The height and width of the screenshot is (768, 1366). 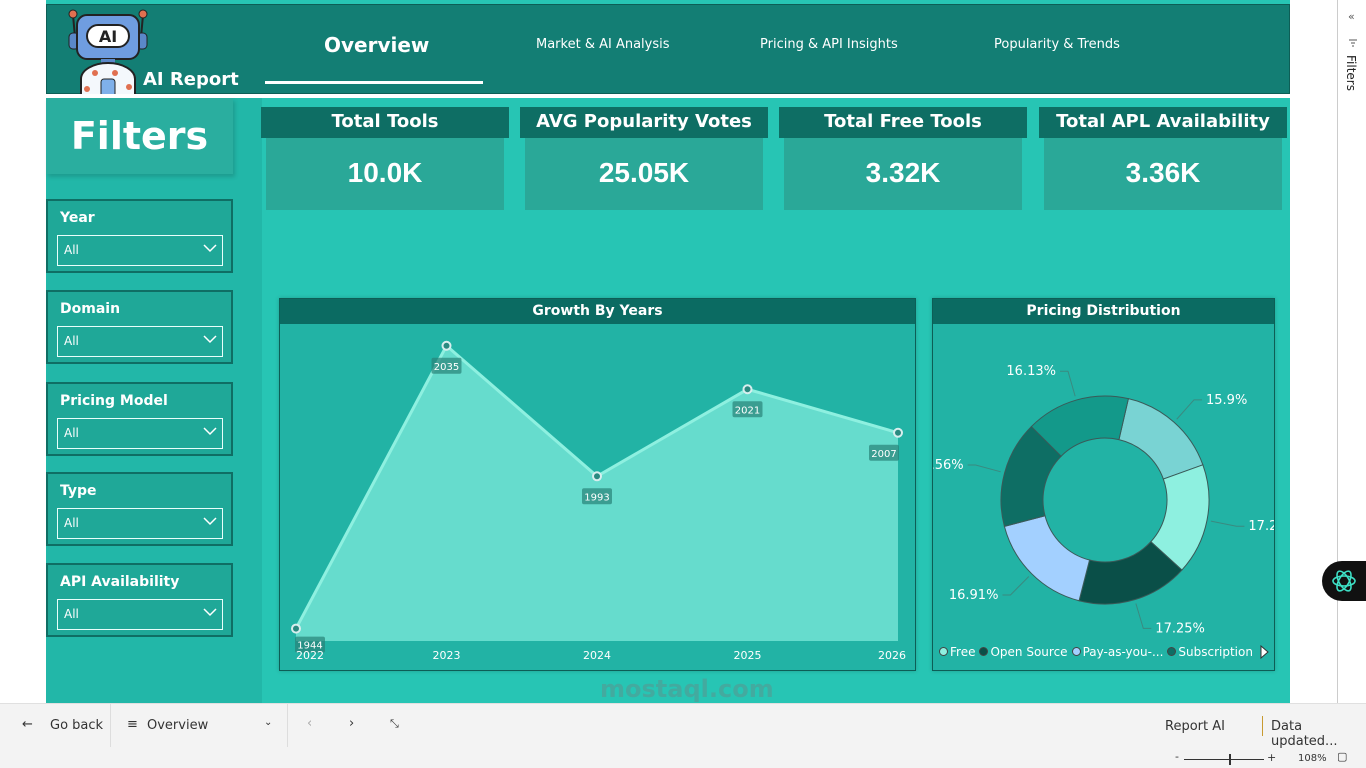 What do you see at coordinates (140, 614) in the screenshot?
I see `api-availability-dropdown: All` at bounding box center [140, 614].